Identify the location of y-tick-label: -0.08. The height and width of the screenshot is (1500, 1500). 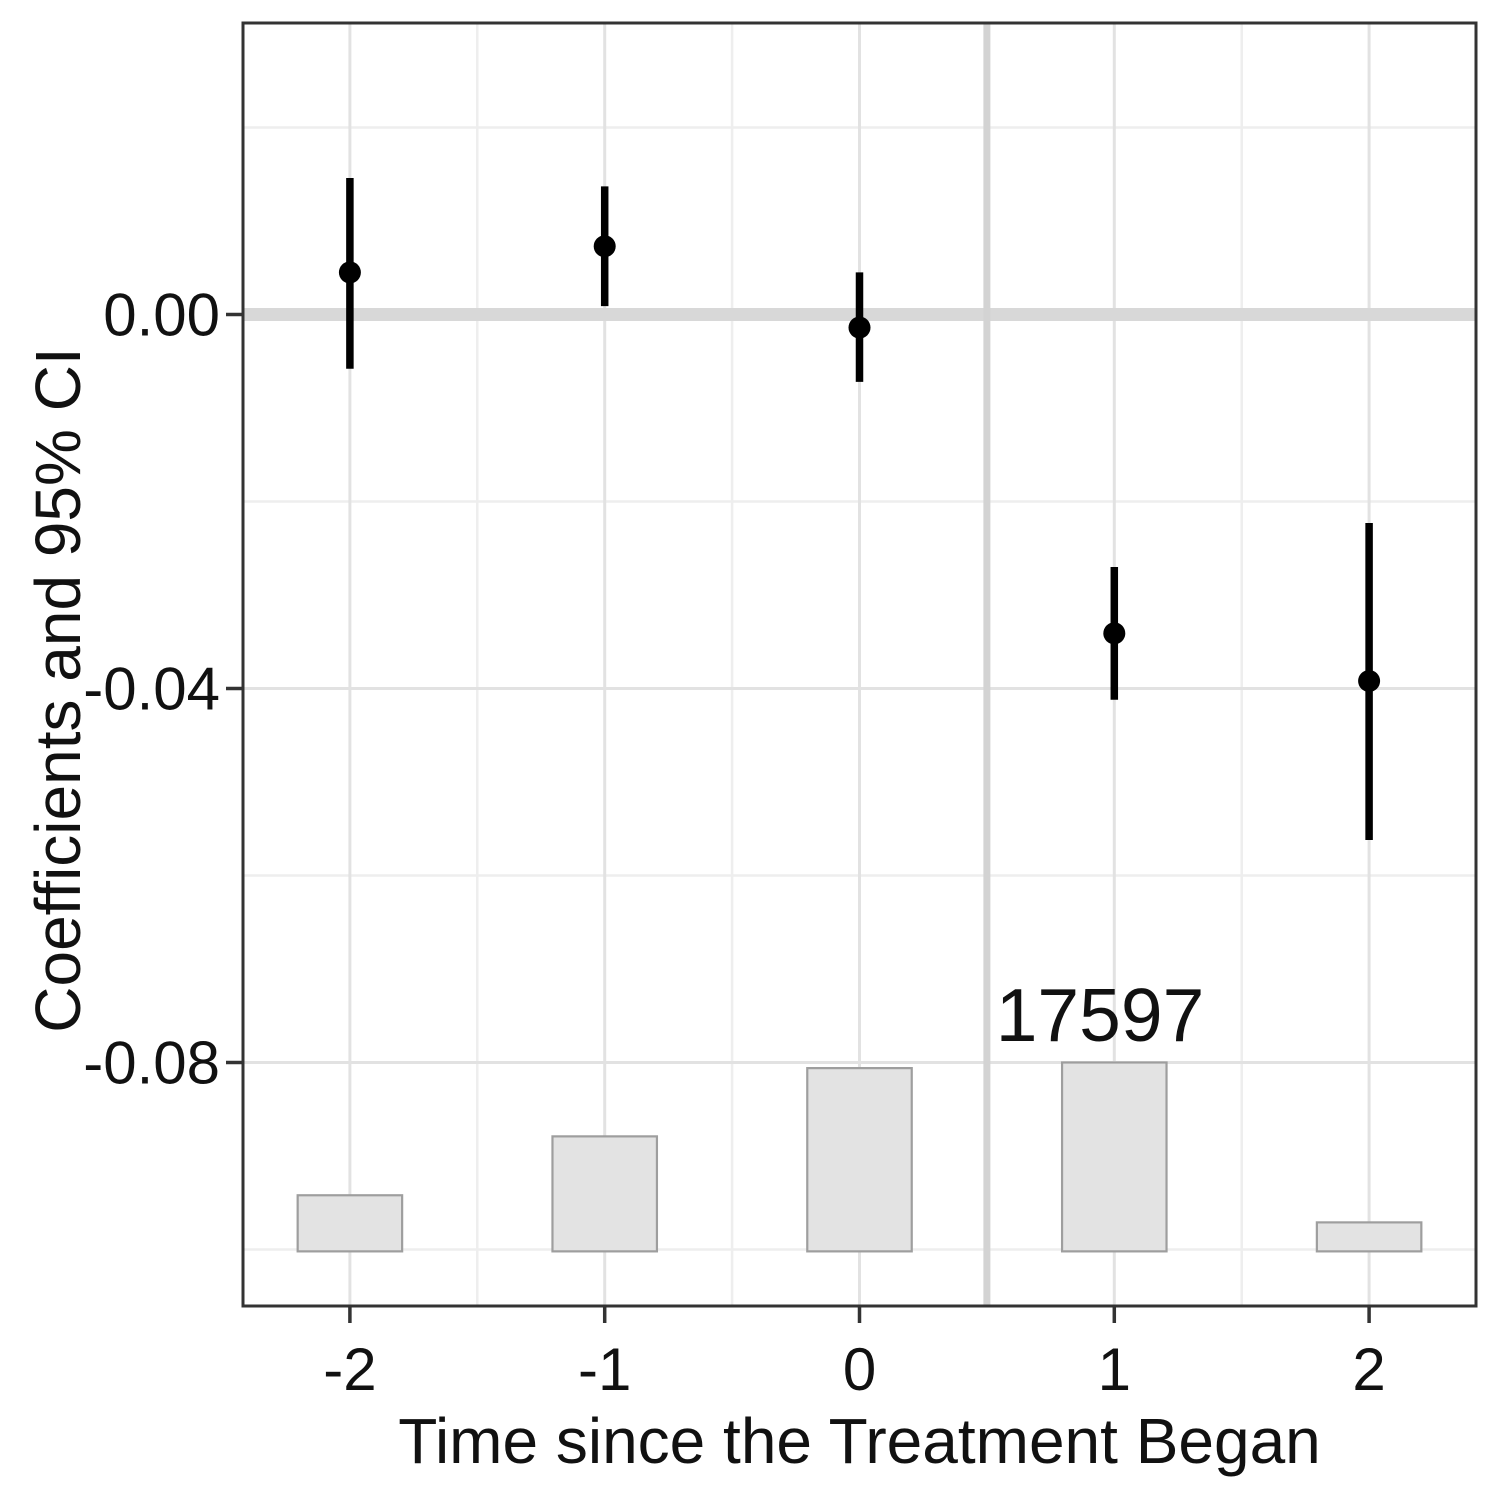
(151, 1063).